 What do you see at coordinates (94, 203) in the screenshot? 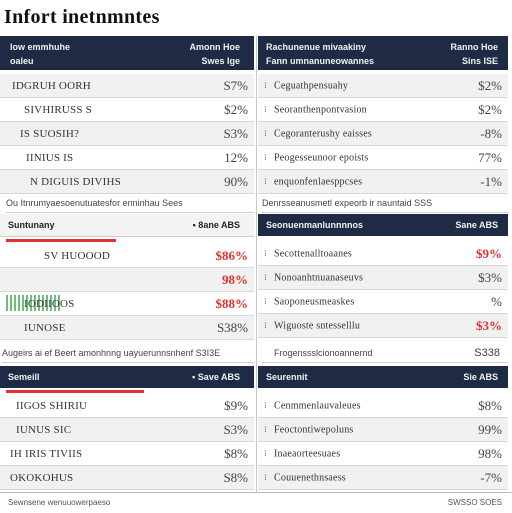
I see `note-text: Ou Itnrumyaesoenutuatesfor enninhau Sees` at bounding box center [94, 203].